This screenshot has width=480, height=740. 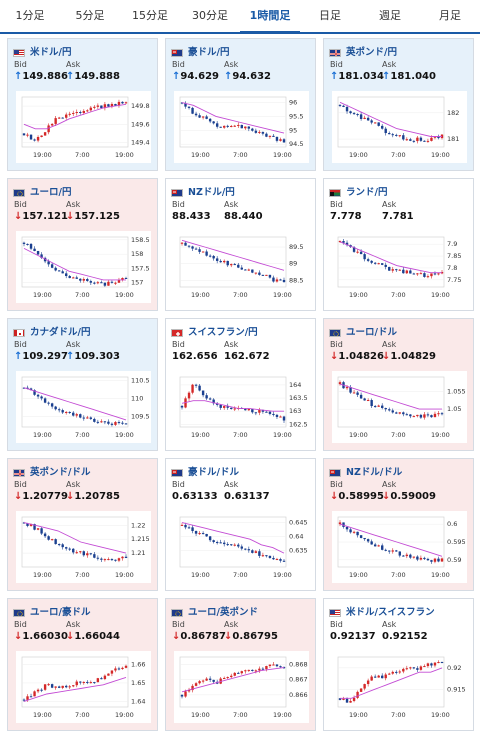 I want to click on candlestick-chart: 0.866 0.867 0.868 19:00 7:00 19:00, so click(x=241, y=687).